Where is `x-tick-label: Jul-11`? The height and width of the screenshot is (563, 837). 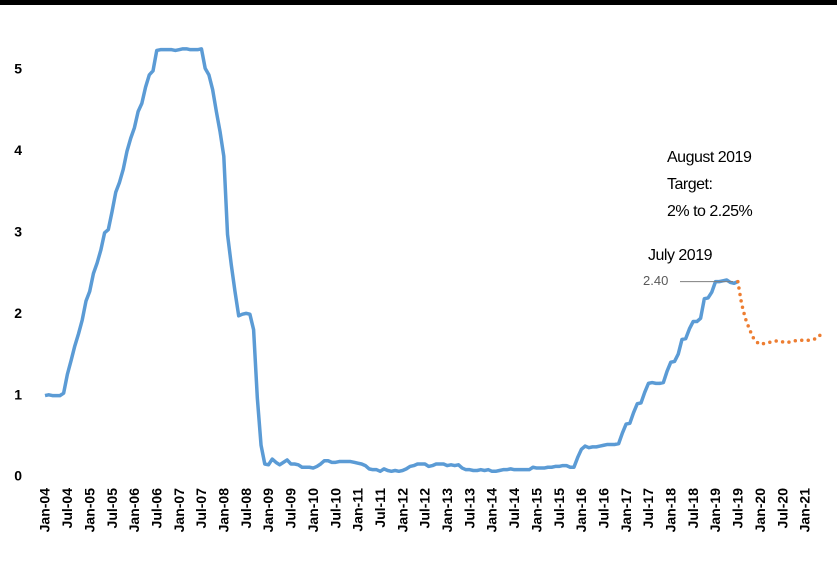
x-tick-label: Jul-11 is located at coordinates (380, 508).